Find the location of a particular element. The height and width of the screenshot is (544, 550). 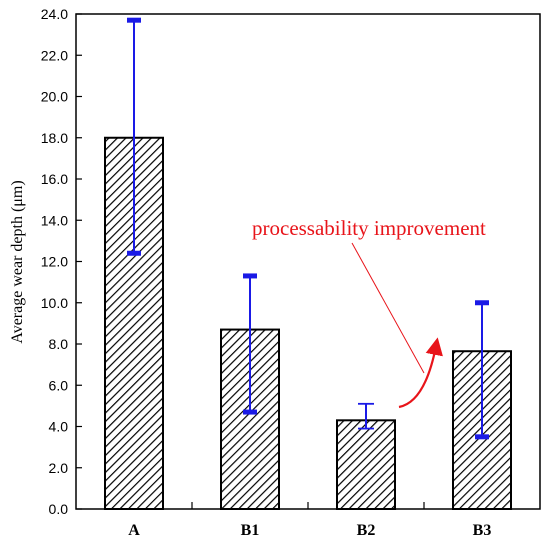

y-tick-label: 10.0 is located at coordinates (54, 303).